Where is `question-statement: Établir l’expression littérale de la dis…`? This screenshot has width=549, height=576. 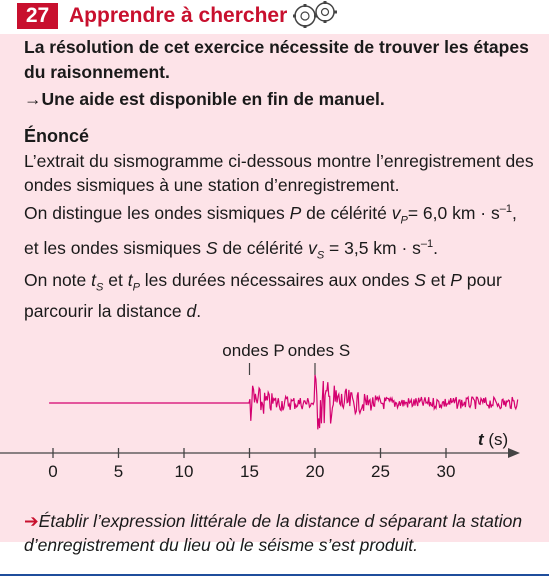
question-statement: Établir l’expression littérale de la dis… is located at coordinates (273, 533).